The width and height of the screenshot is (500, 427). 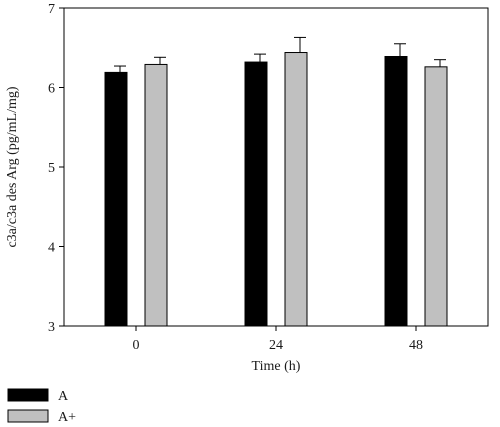 I want to click on legend-swatch-A, so click(x=28, y=395).